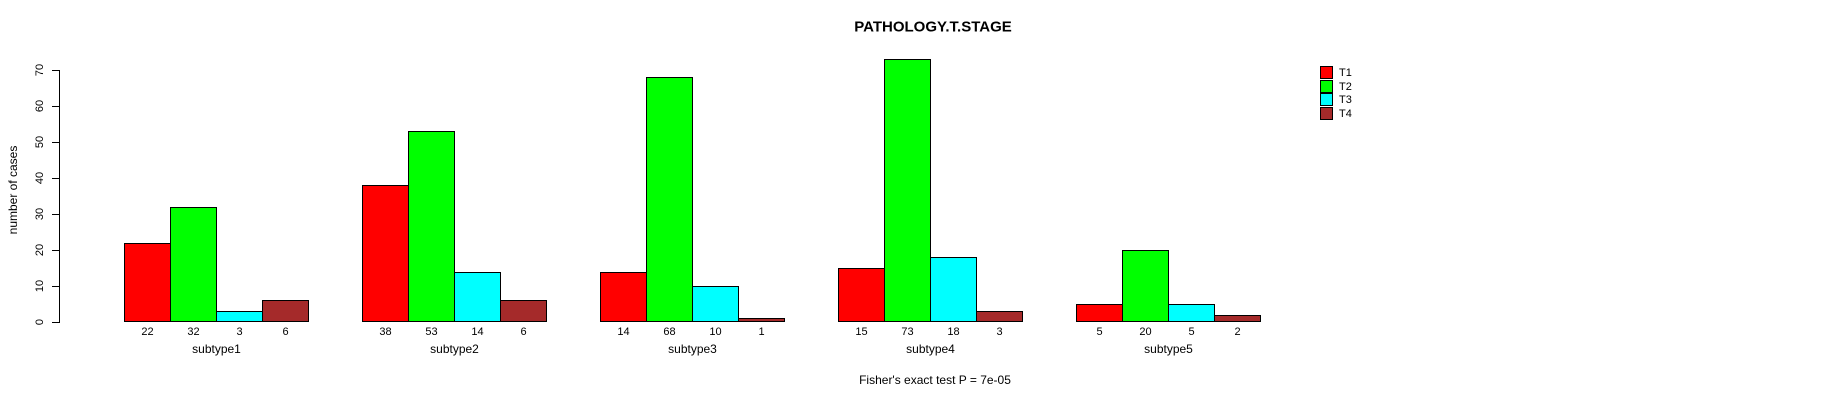 The width and height of the screenshot is (1840, 400). Describe the element at coordinates (933, 27) in the screenshot. I see `chart-title: PATHOLOGY.T.STAGE` at that location.